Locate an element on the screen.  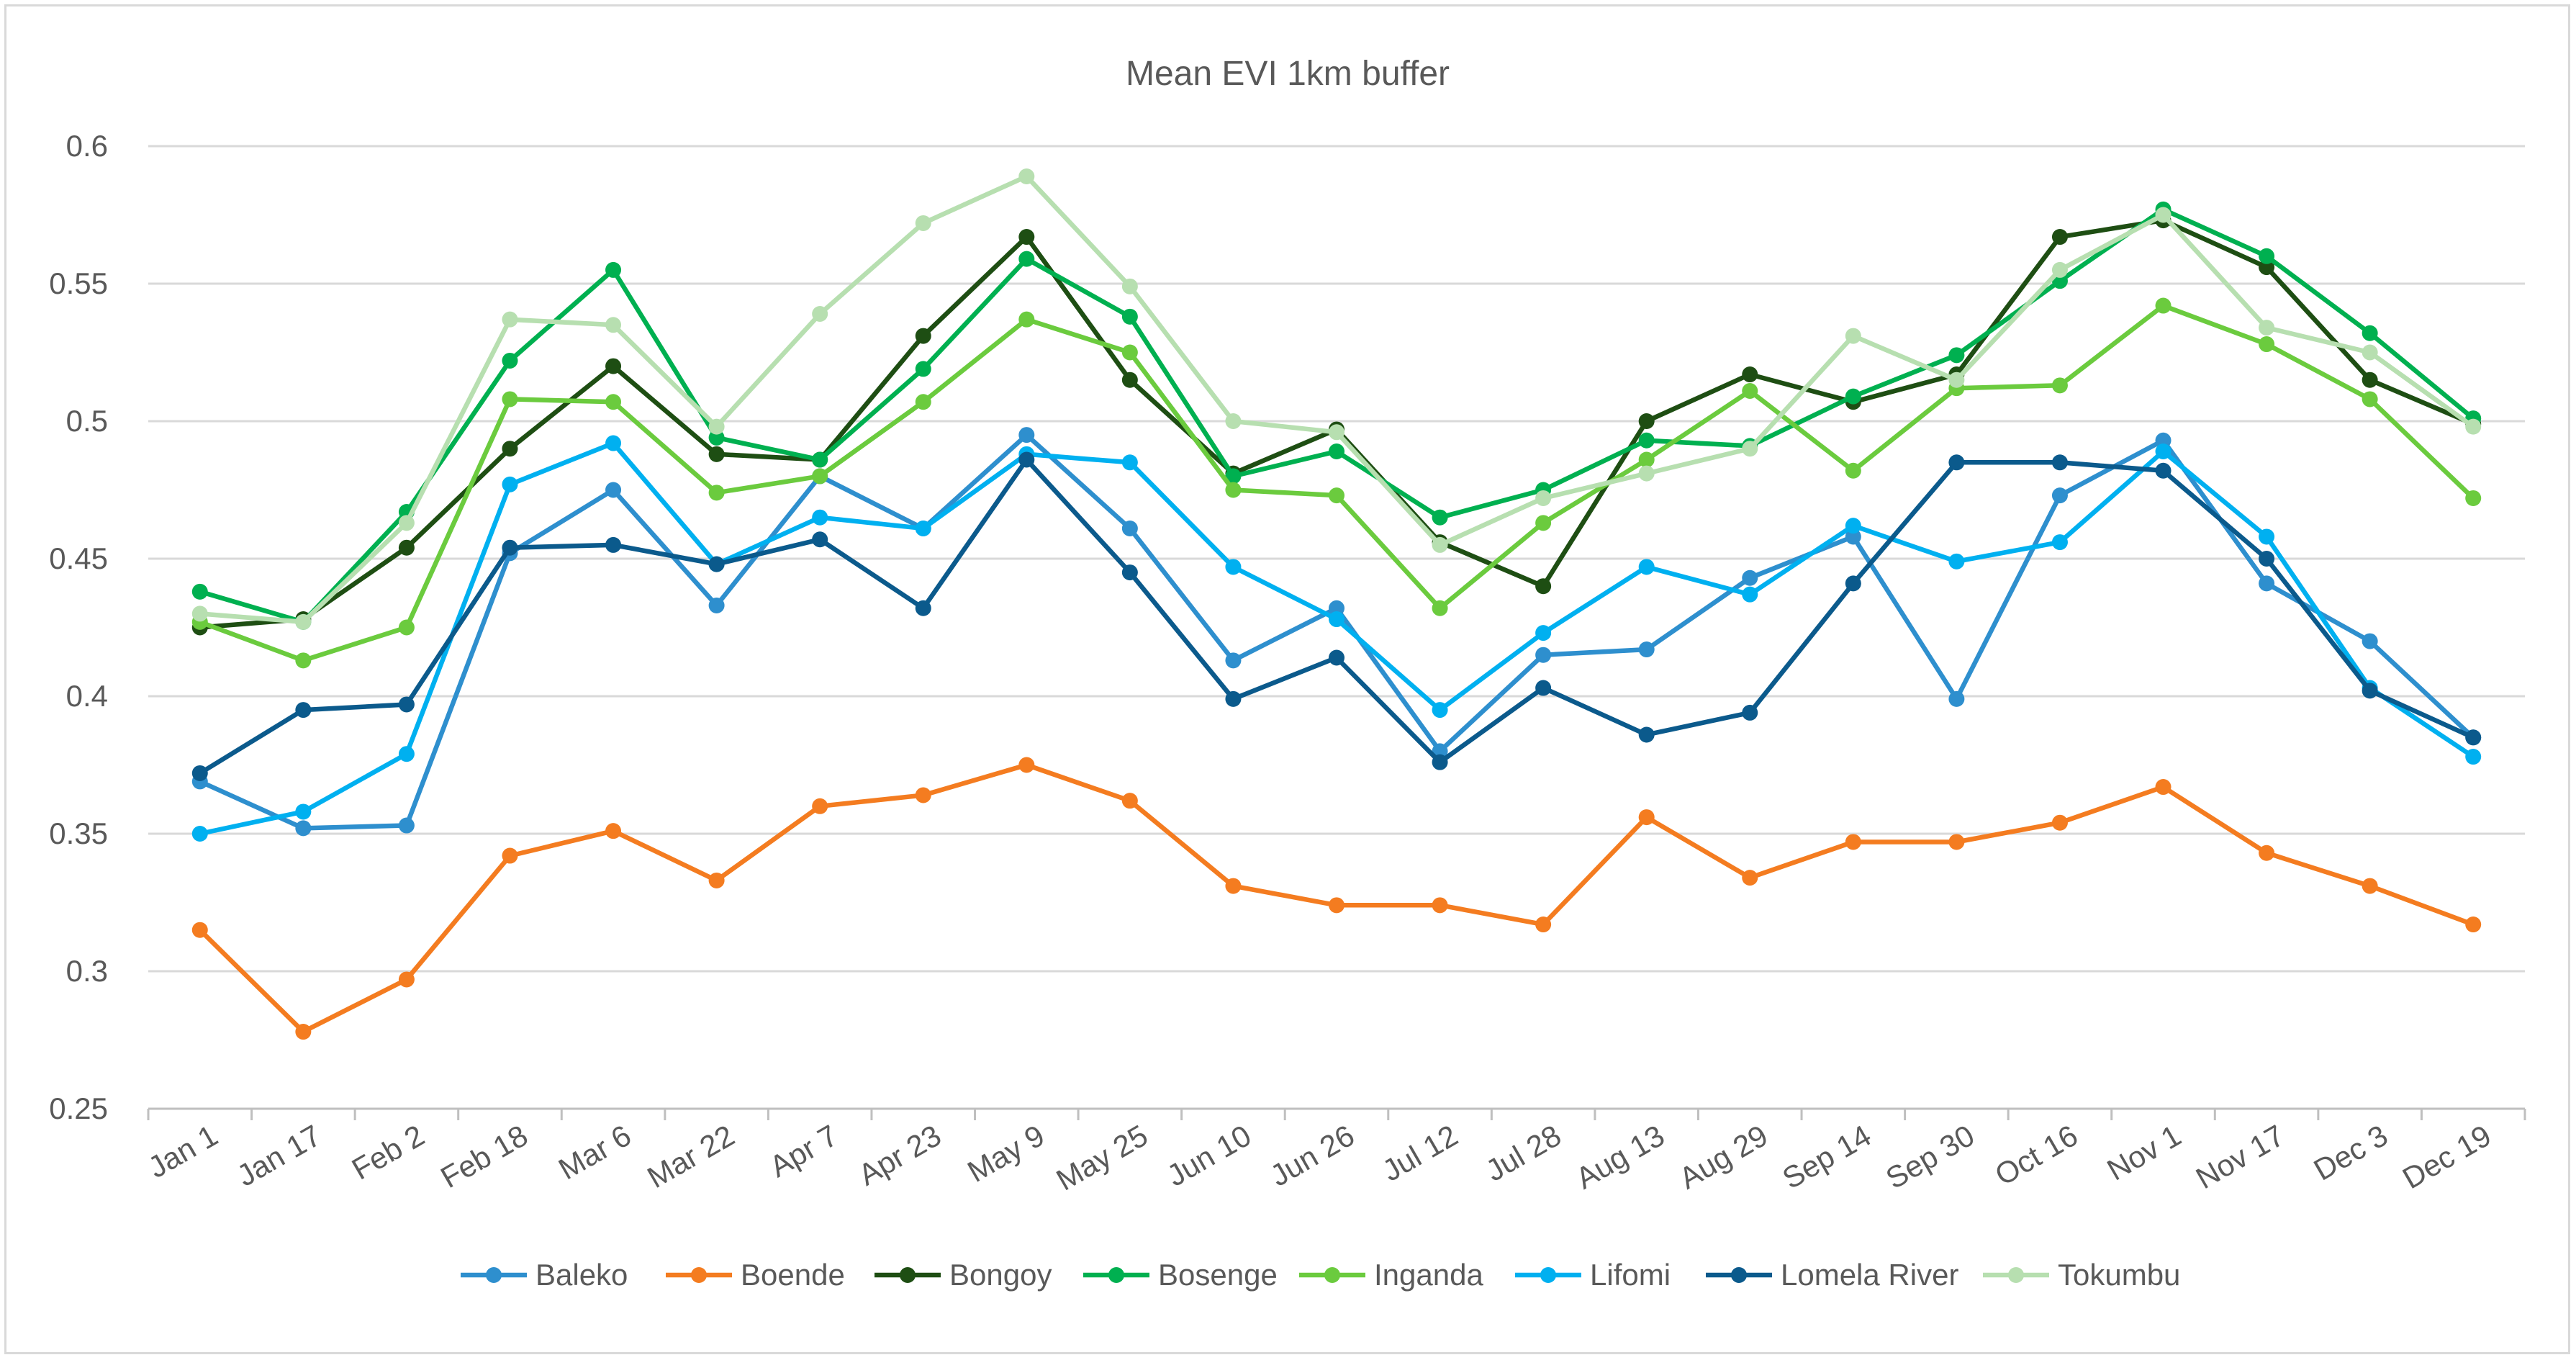
x-tick-label: Jun 26 is located at coordinates (1313, 1155).